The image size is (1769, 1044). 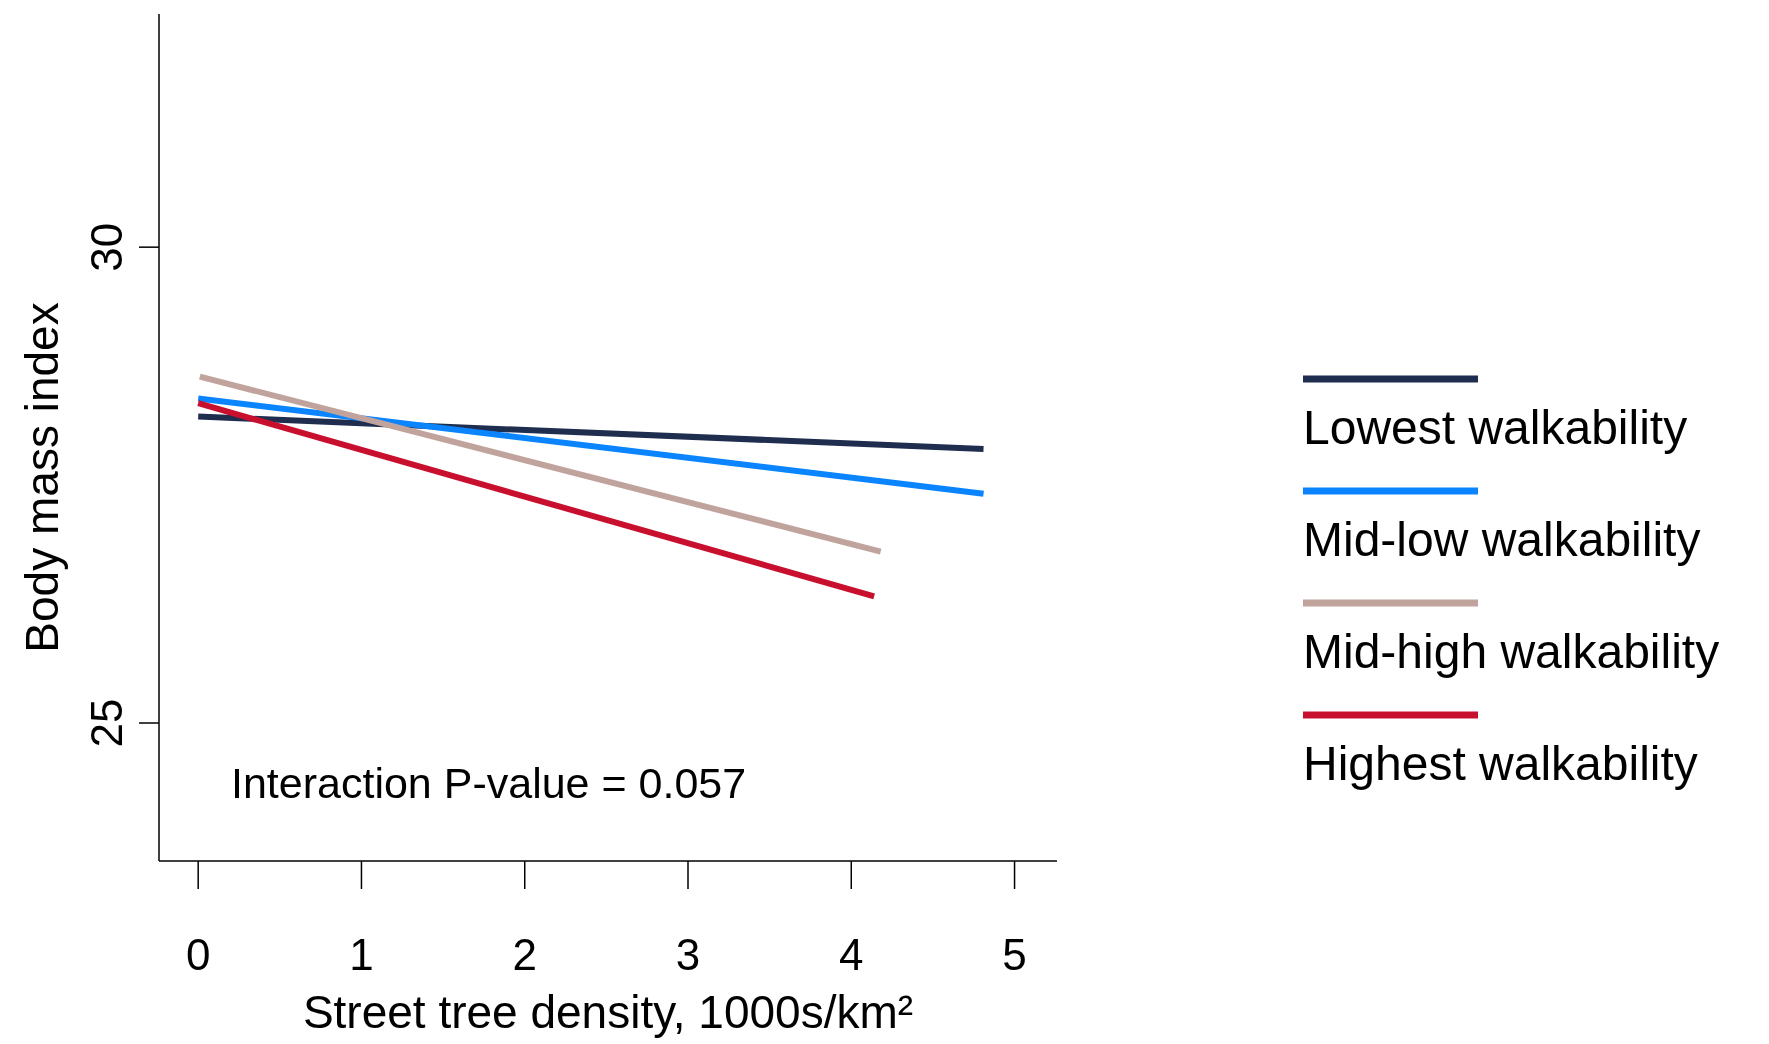 I want to click on legend-label: Lowest walkability, so click(x=1495, y=427).